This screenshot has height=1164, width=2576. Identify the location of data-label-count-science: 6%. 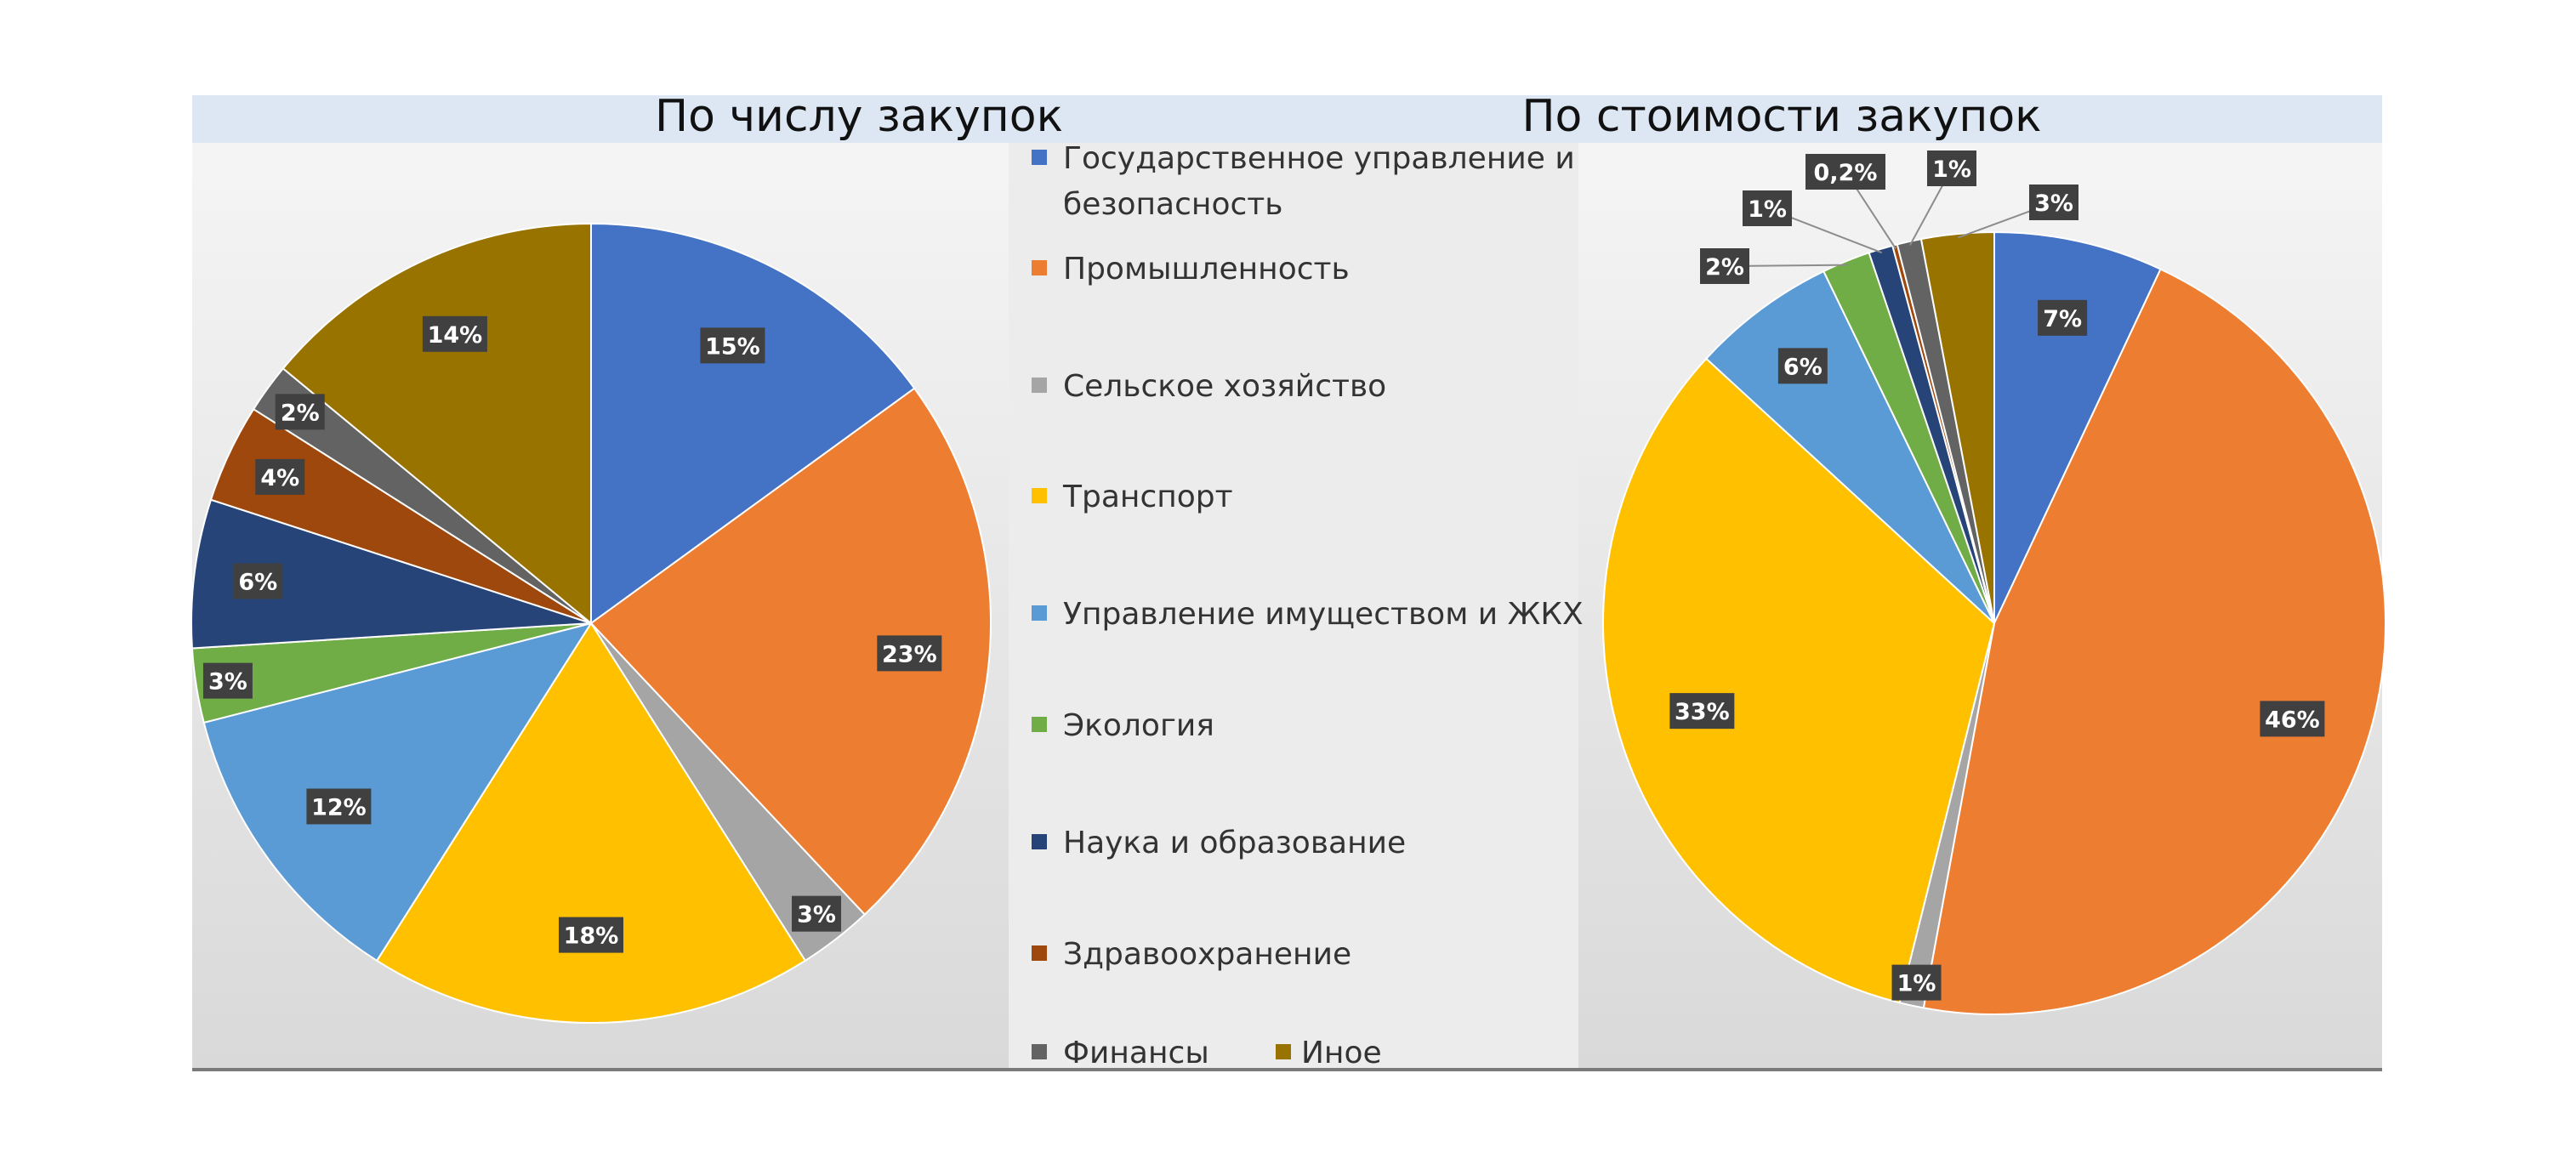
(257, 583).